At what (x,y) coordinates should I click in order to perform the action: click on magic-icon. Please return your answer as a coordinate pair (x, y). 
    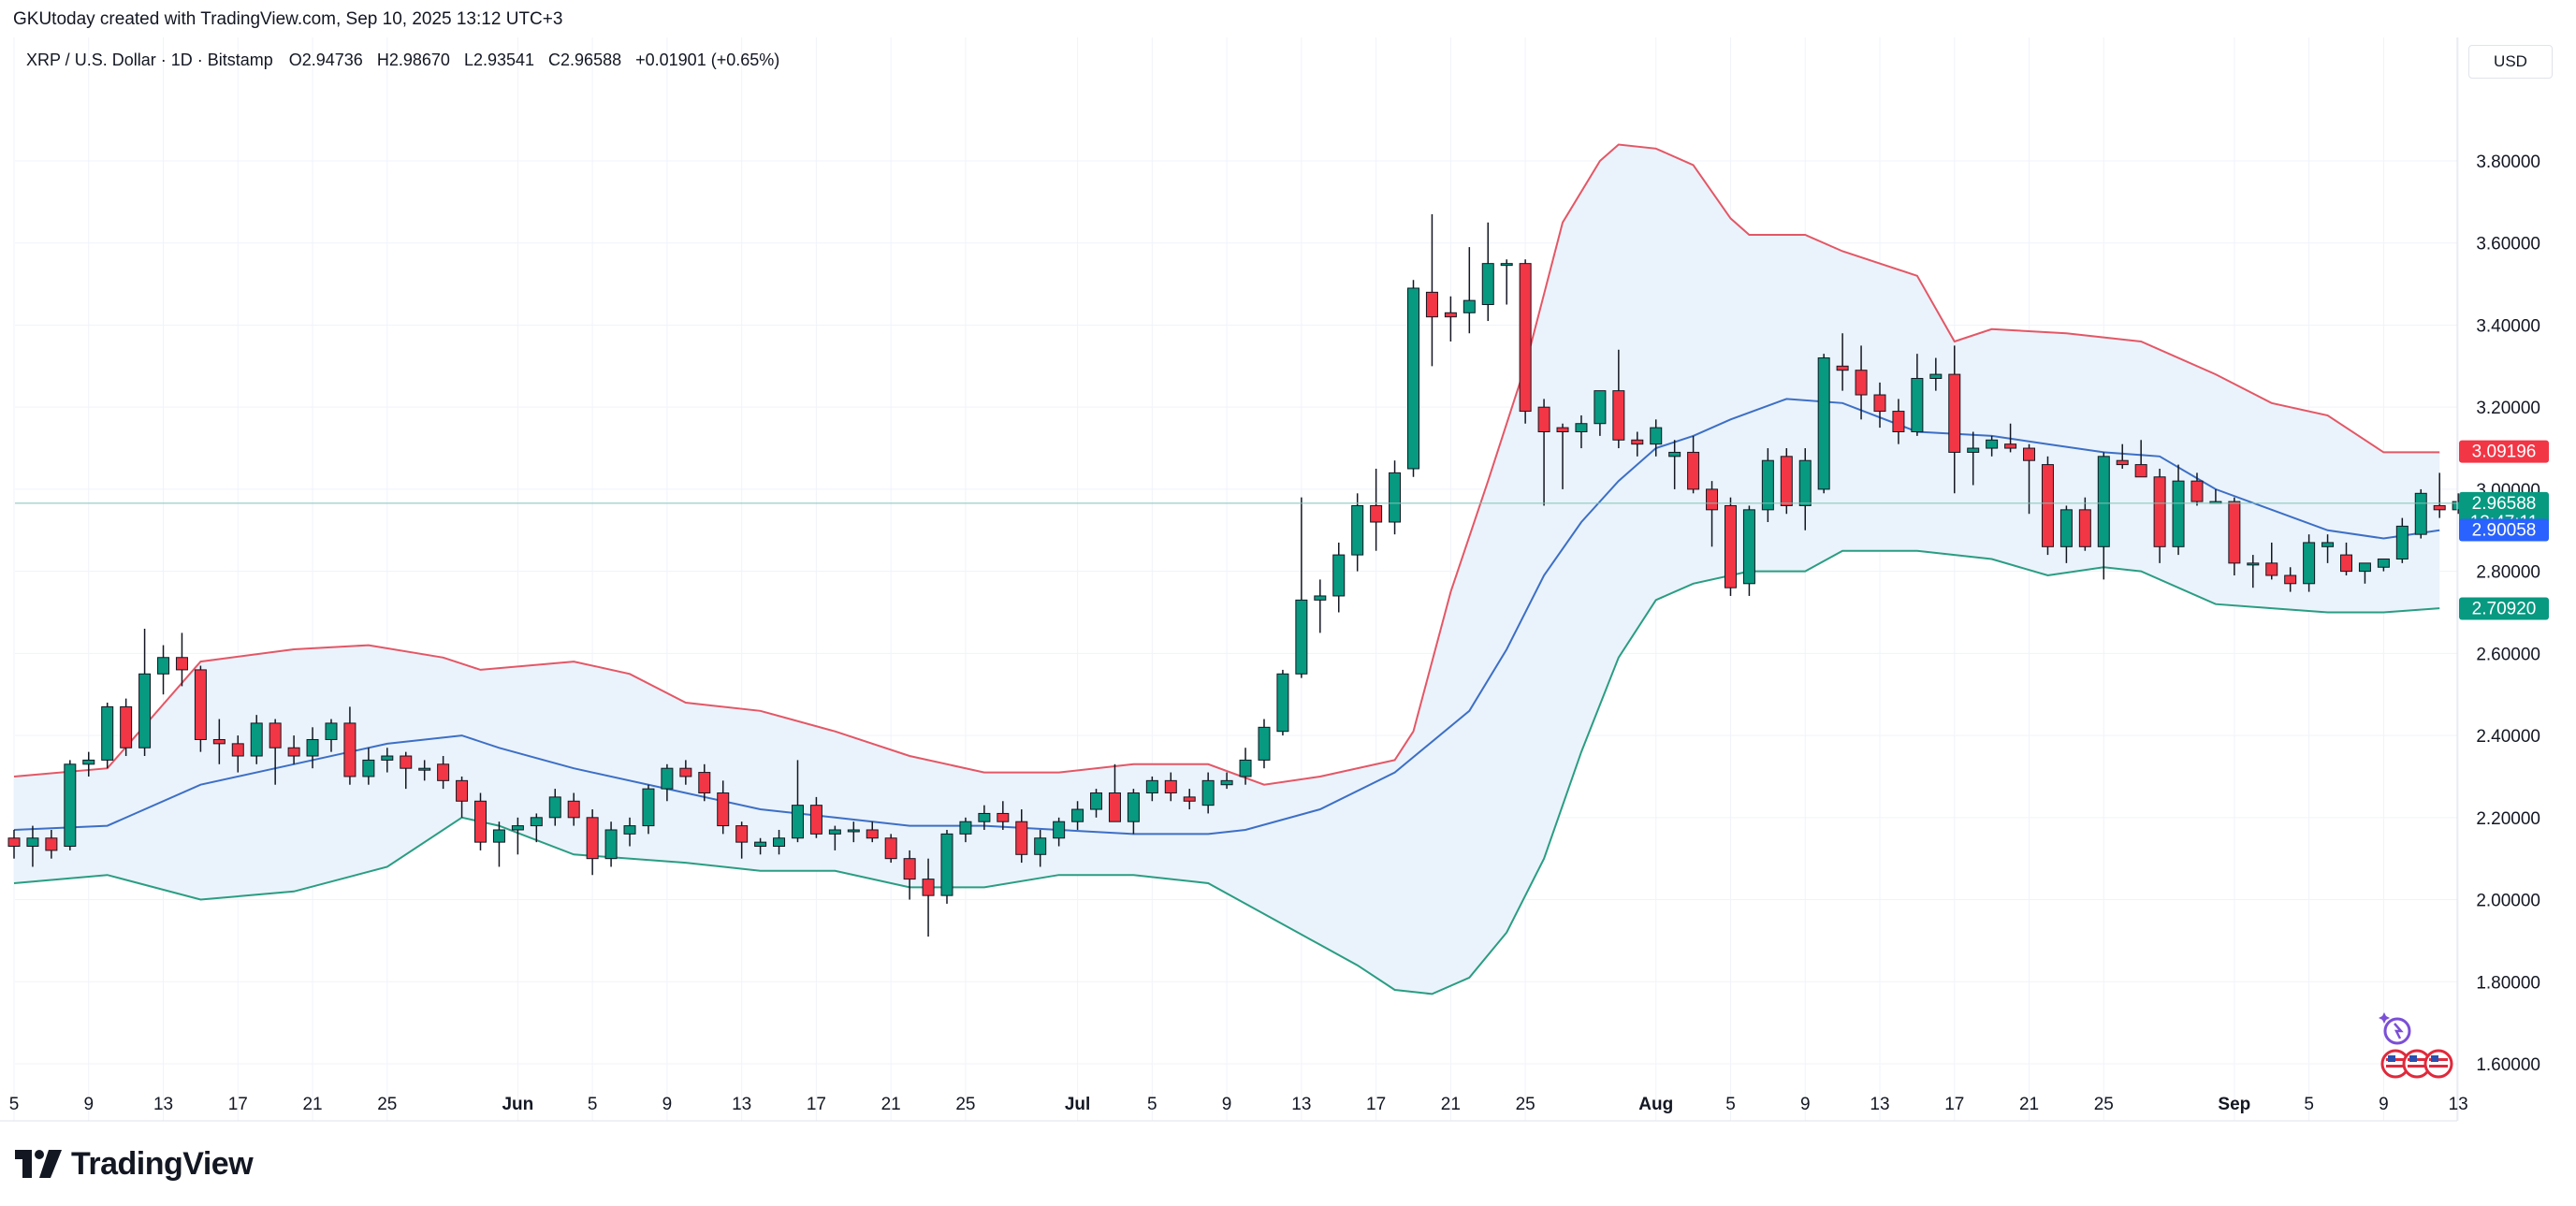
    Looking at the image, I should click on (2395, 1028).